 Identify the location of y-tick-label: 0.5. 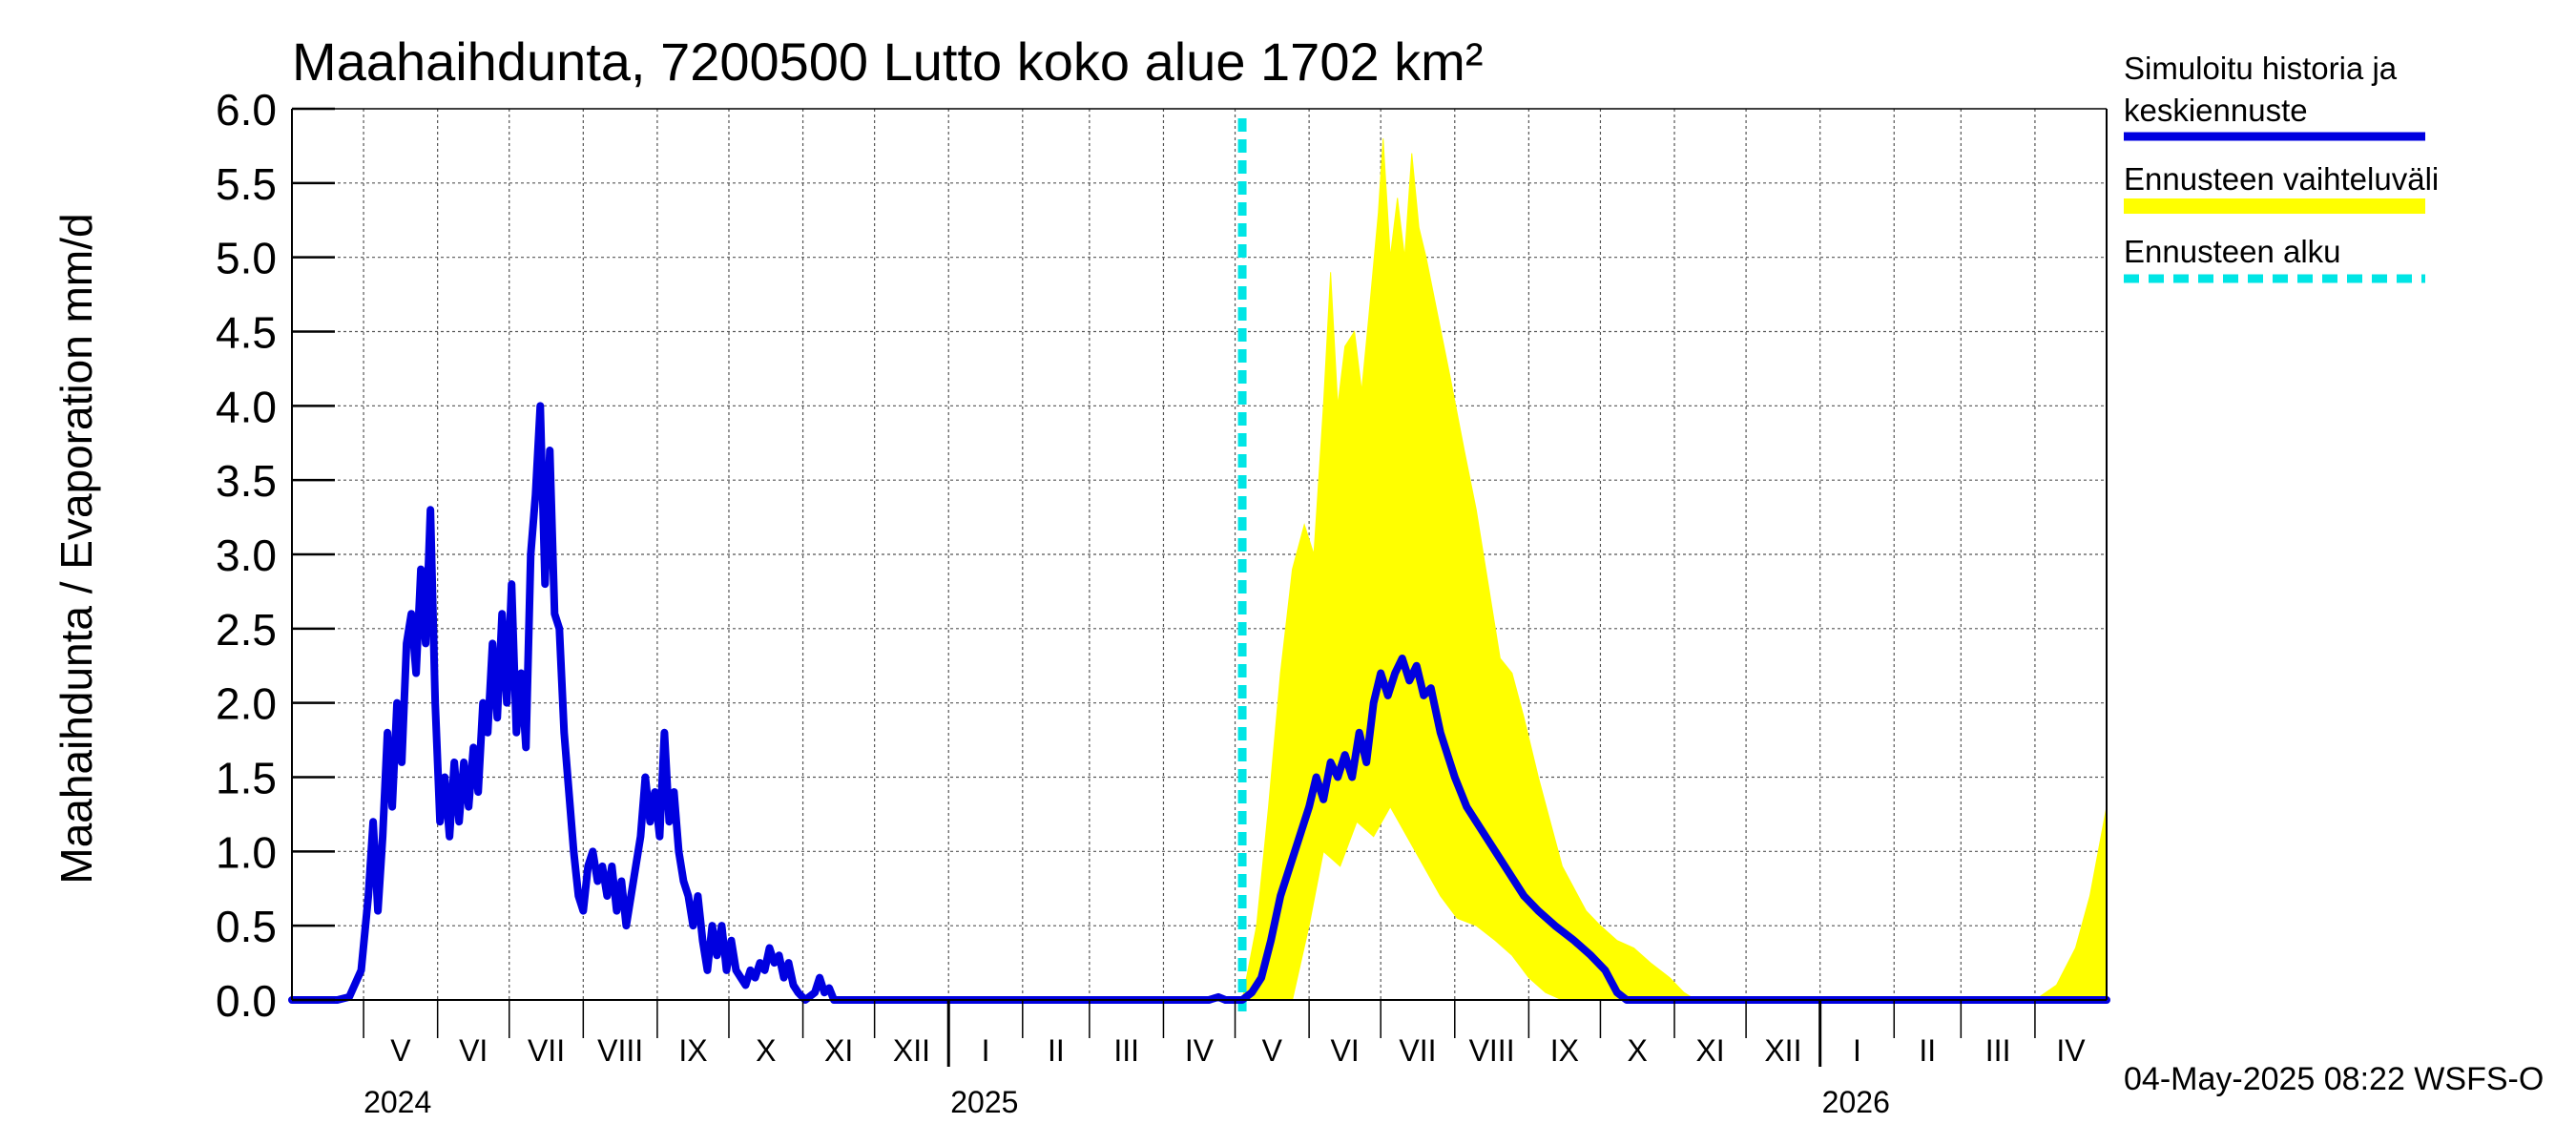
(246, 927).